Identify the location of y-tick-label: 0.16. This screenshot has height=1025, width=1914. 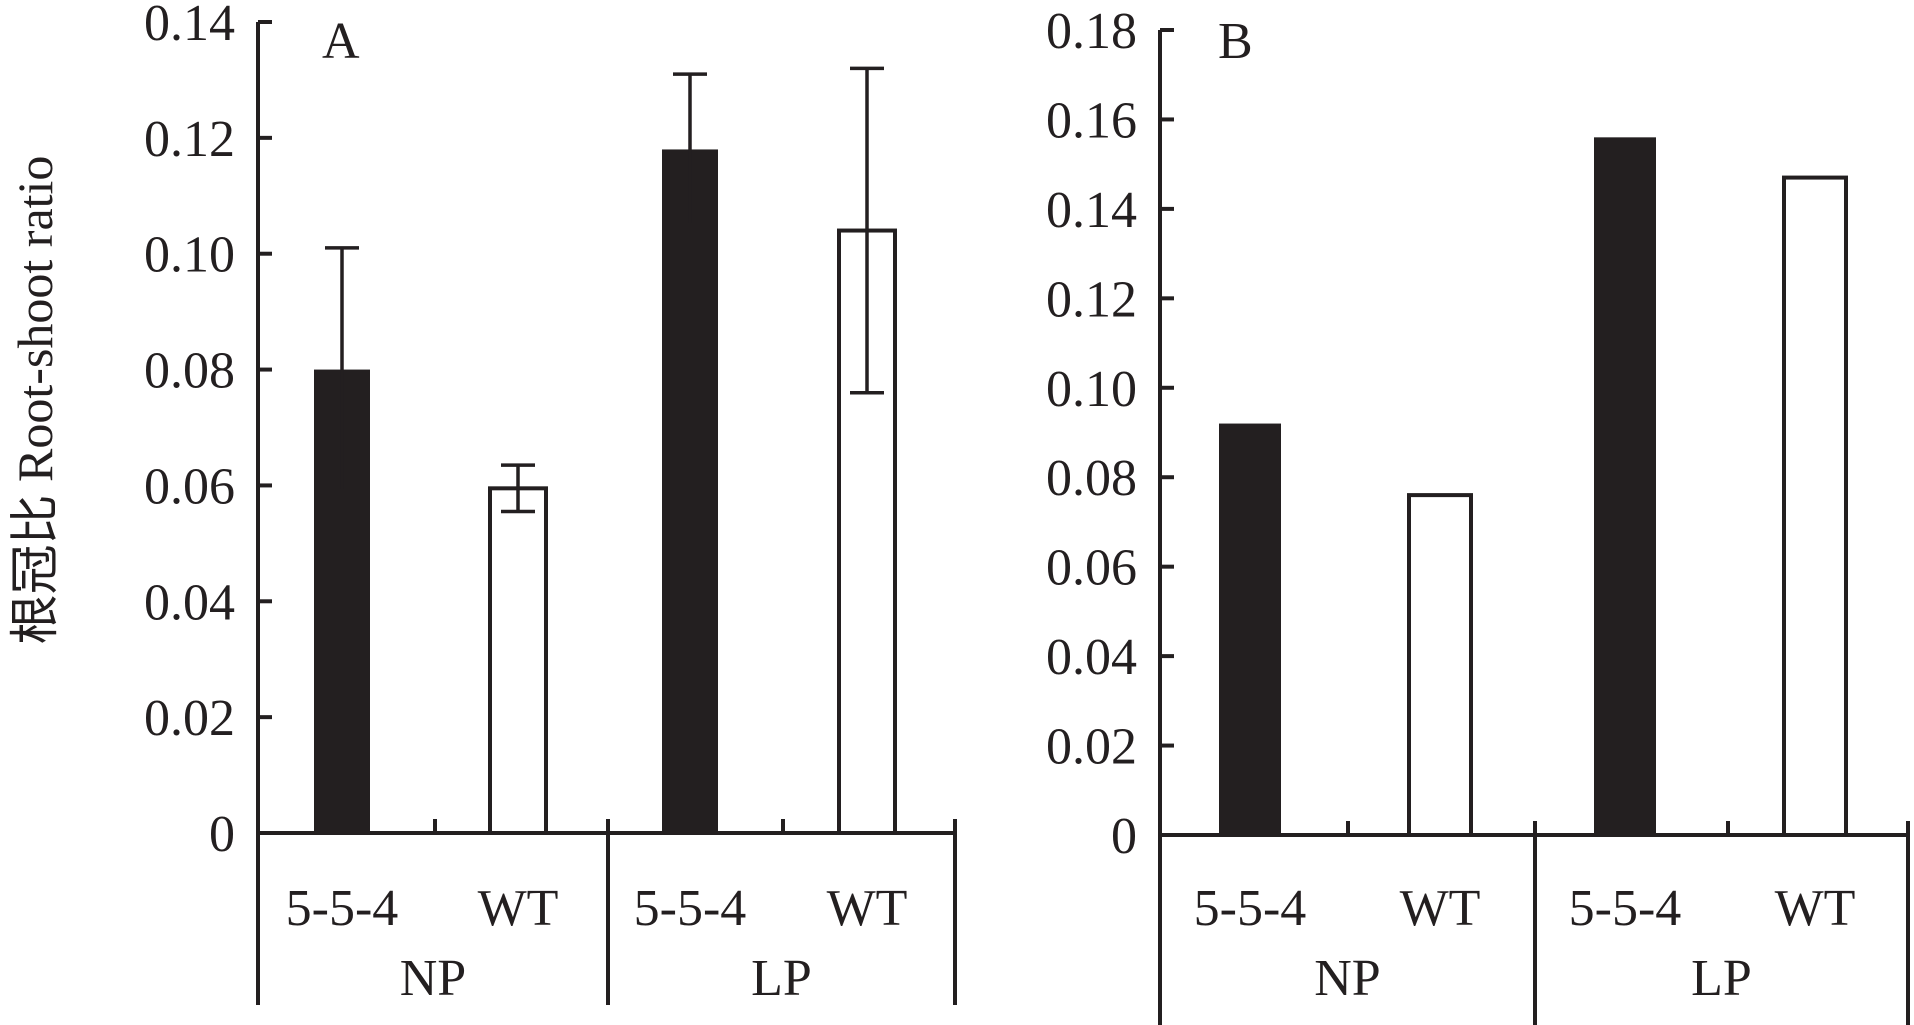
(1091, 120).